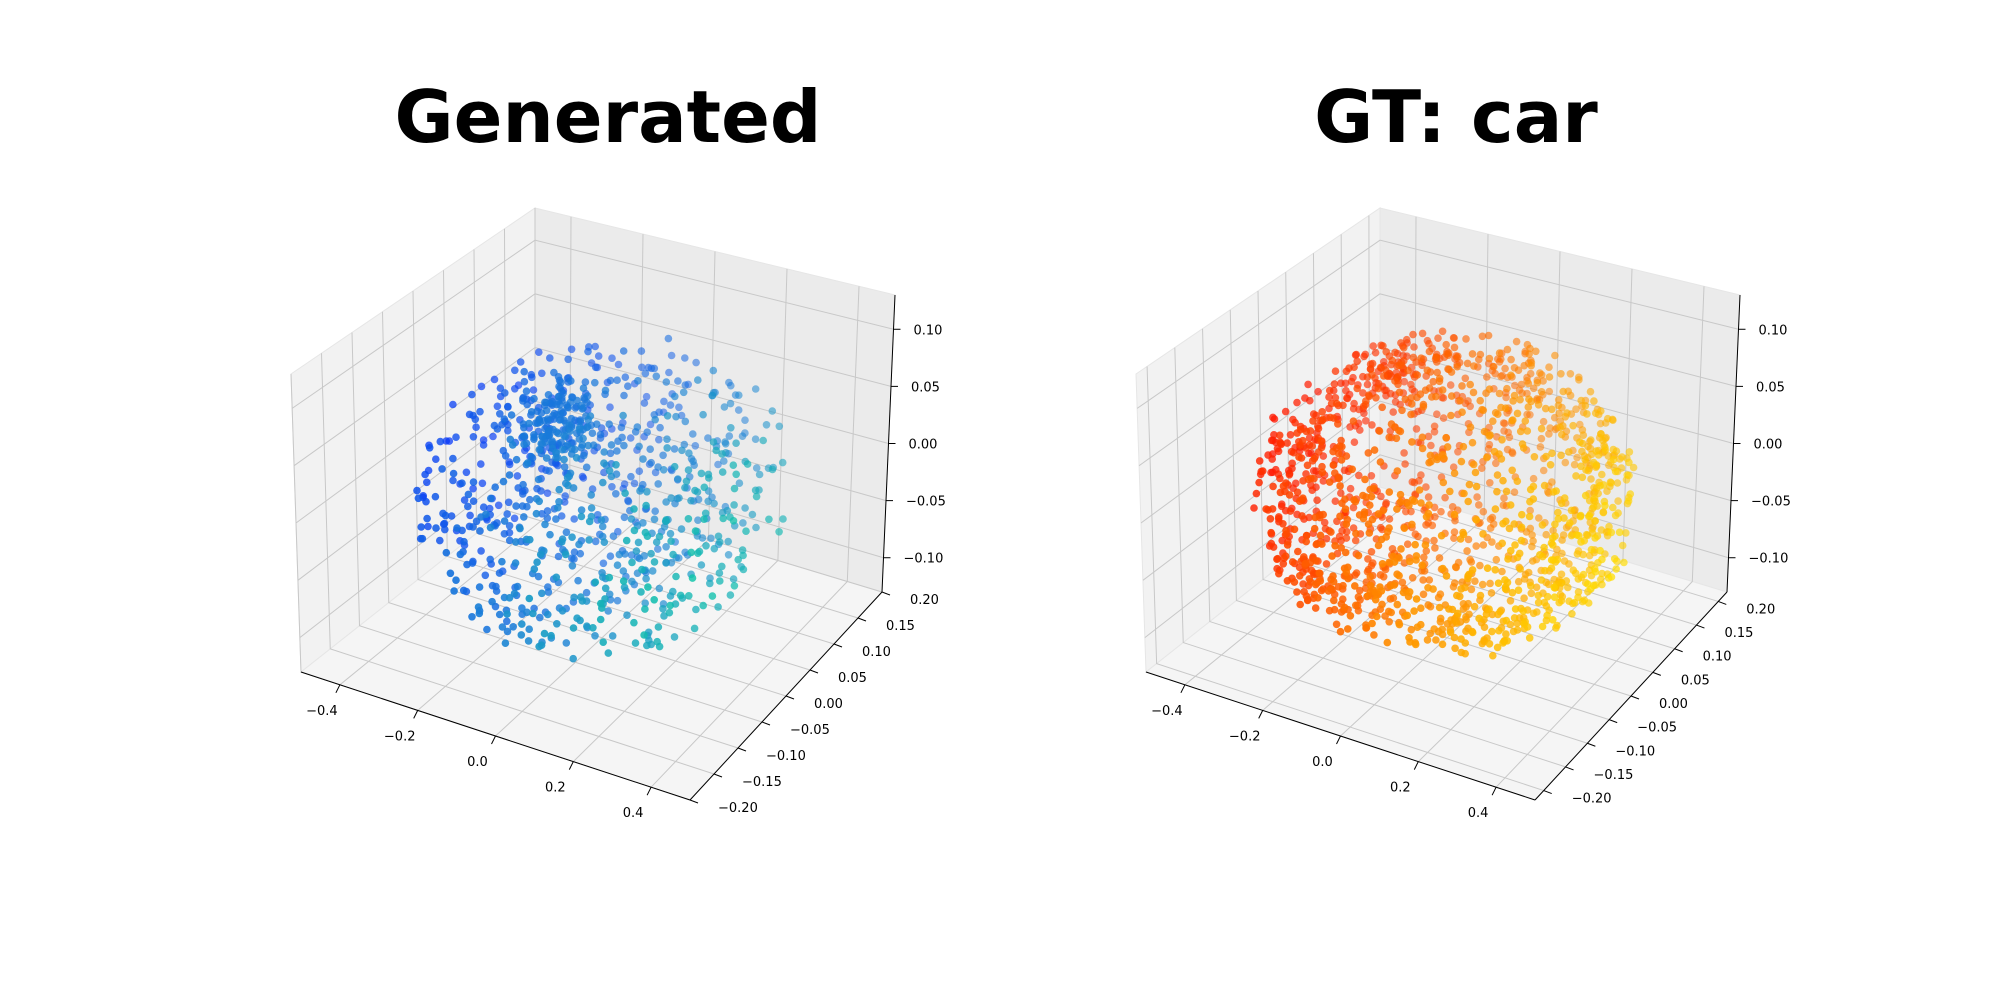 This screenshot has height=1000, width=2000. Describe the element at coordinates (1338, 740) in the screenshot. I see `x-tick-mark` at that location.